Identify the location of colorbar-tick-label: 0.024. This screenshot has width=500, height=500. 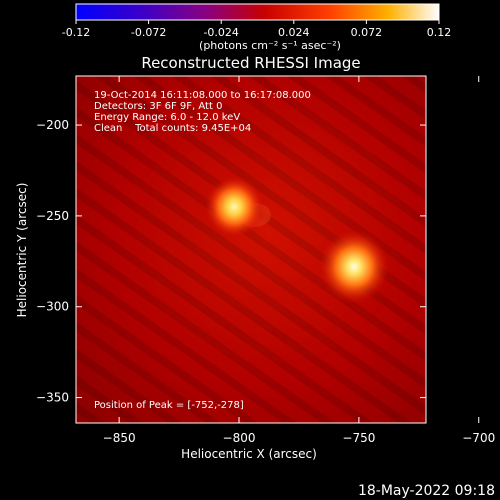
(294, 32).